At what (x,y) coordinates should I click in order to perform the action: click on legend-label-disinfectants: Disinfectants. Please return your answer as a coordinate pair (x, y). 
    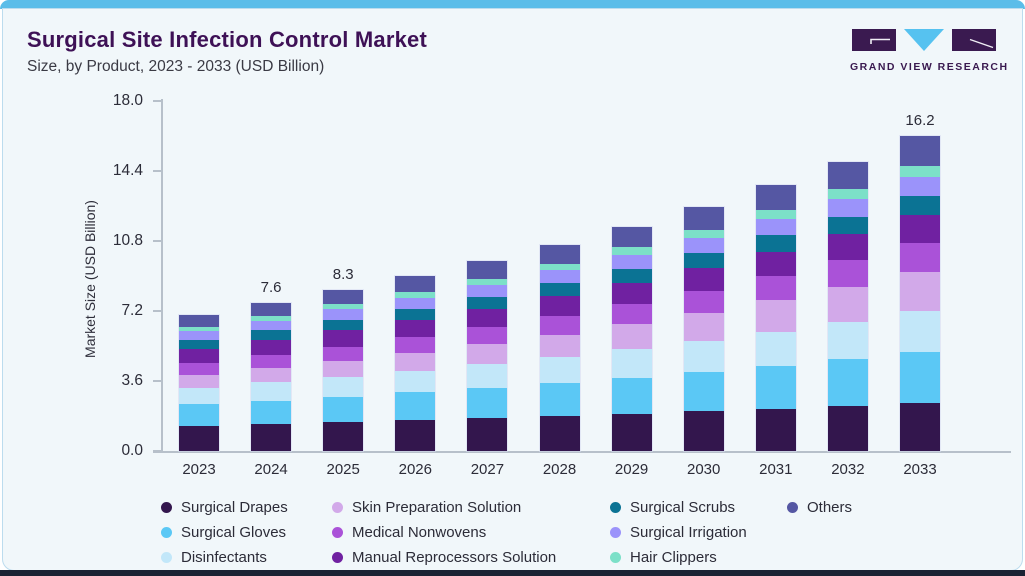
    Looking at the image, I should click on (224, 557).